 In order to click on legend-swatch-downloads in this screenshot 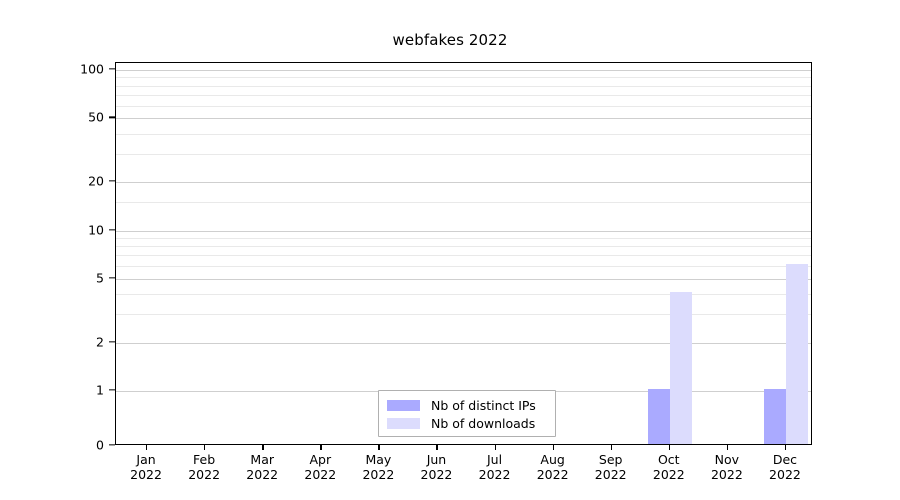, I will do `click(403, 423)`.